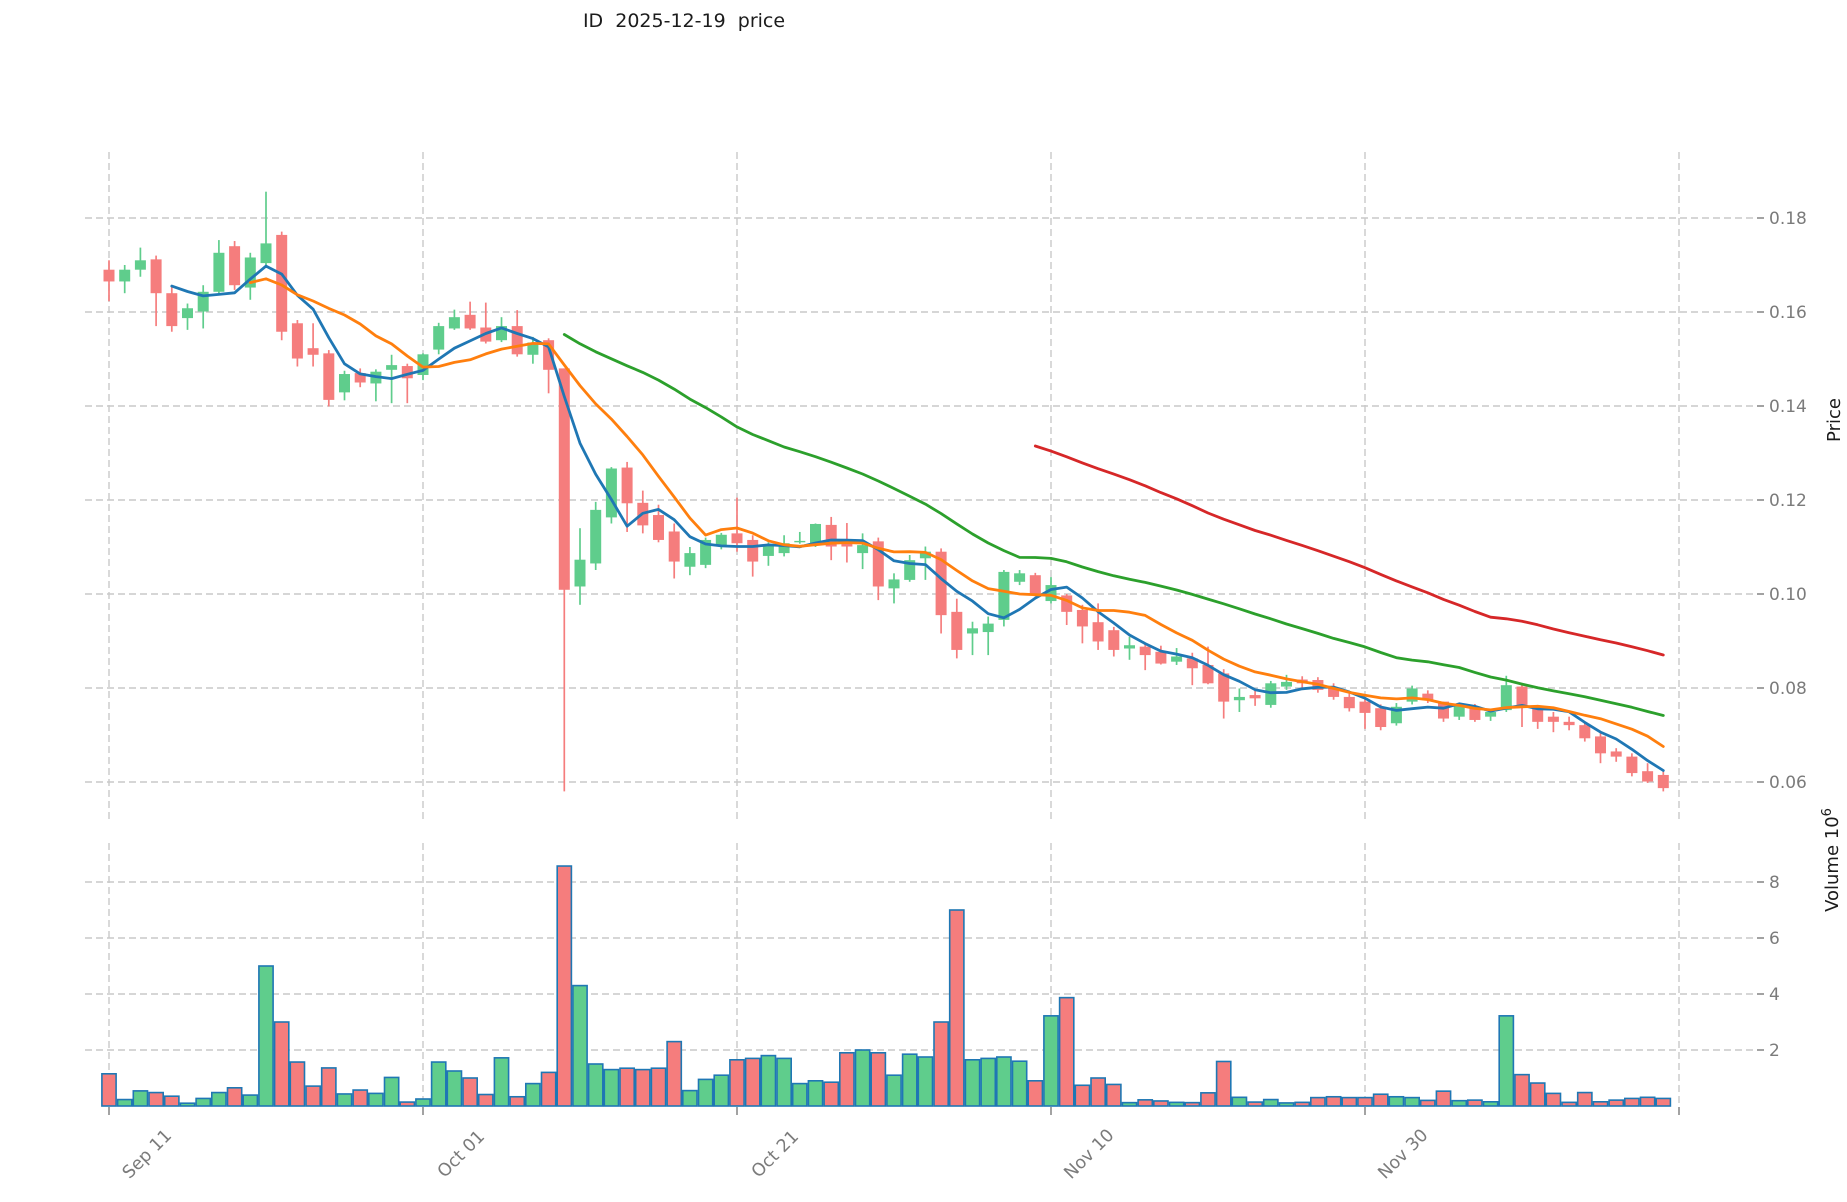 This screenshot has height=1202, width=1847. What do you see at coordinates (1089, 1154) in the screenshot?
I see `x-tick-label: Nov 10` at bounding box center [1089, 1154].